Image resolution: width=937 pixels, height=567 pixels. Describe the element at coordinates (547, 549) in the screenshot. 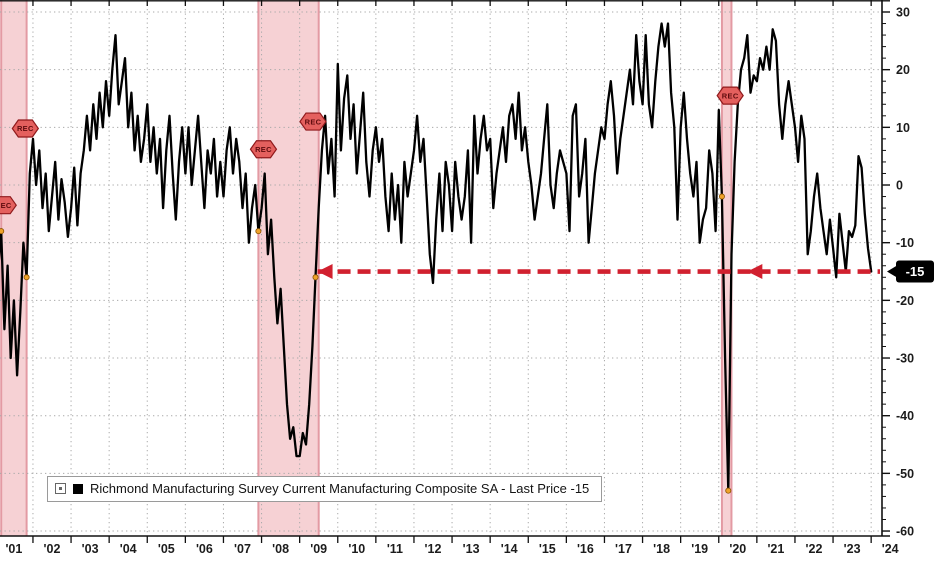

I see `x-tick-label: '15` at that location.